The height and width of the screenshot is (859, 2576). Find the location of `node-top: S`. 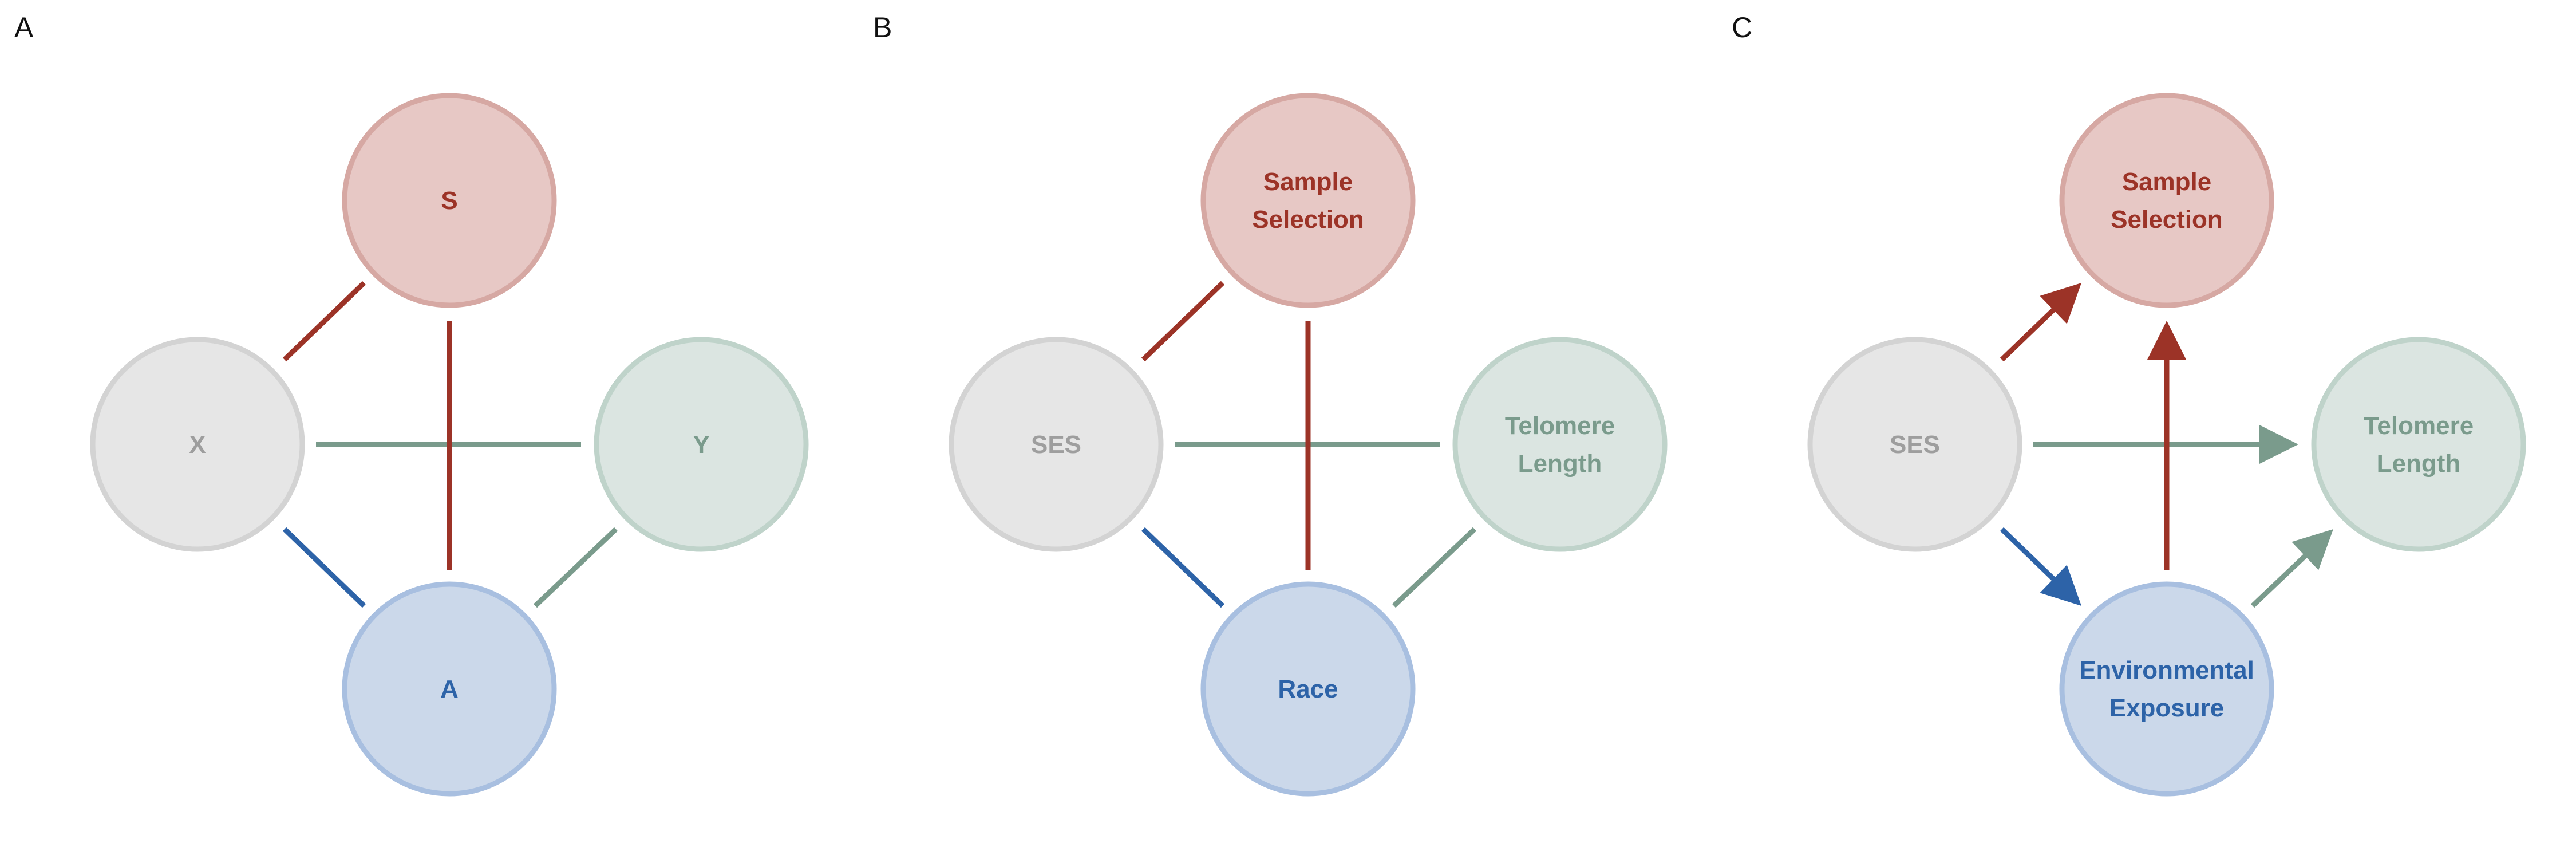

node-top: S is located at coordinates (449, 200).